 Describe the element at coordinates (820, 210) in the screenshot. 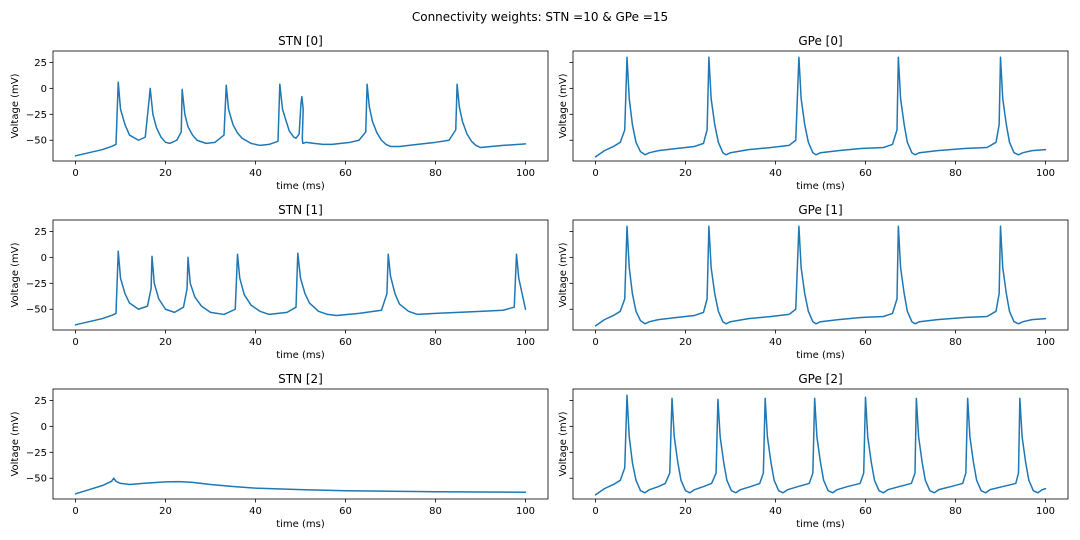

I see `subplot-title: GPe [1]` at that location.